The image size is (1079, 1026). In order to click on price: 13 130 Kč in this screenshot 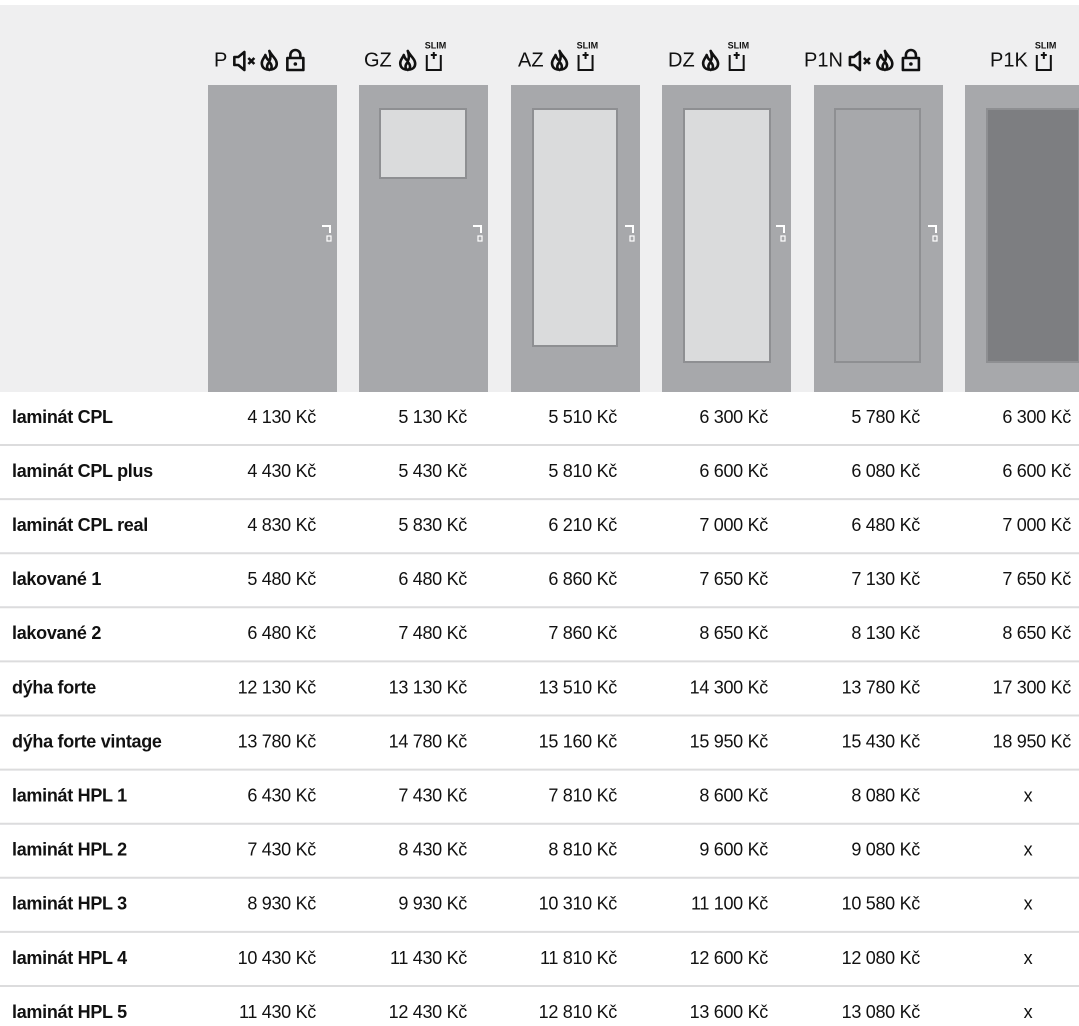, I will do `click(428, 687)`.